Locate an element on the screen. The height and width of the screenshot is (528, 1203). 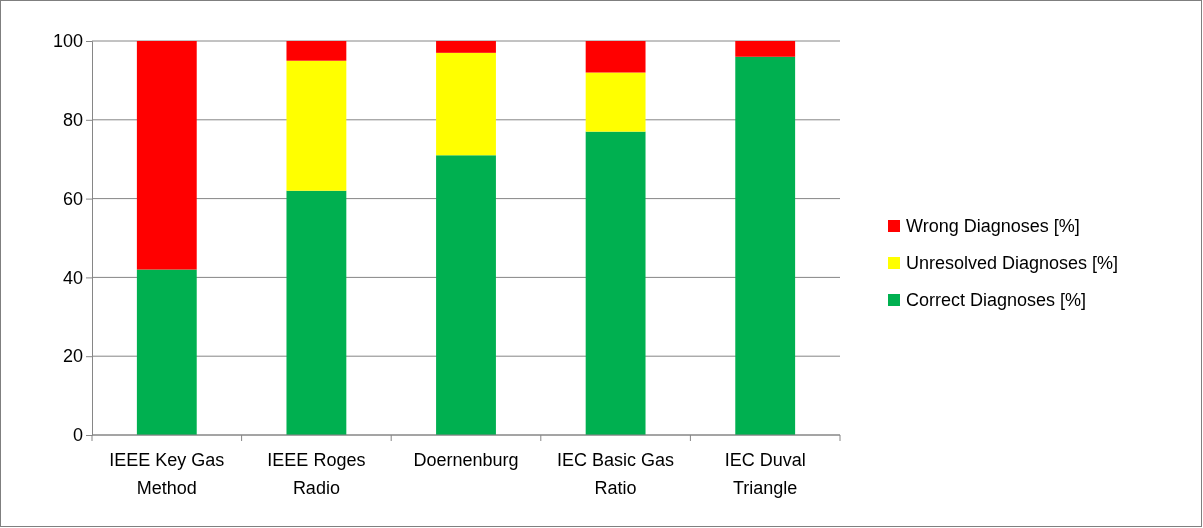
x-tick-label: IEEE Key Gas Method is located at coordinates (167, 474).